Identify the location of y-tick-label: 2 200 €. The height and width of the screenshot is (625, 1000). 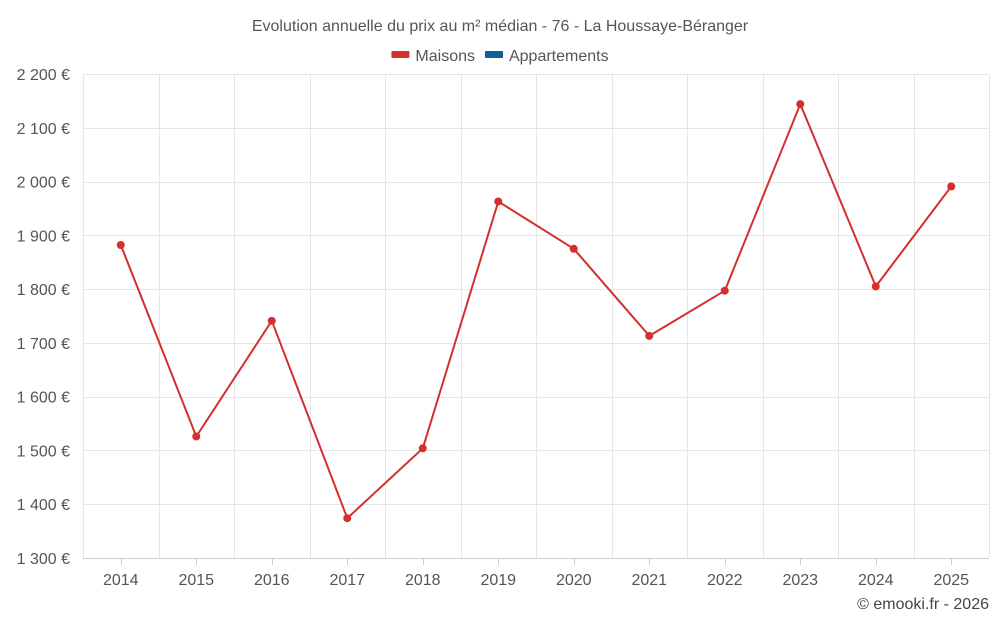
(43, 75).